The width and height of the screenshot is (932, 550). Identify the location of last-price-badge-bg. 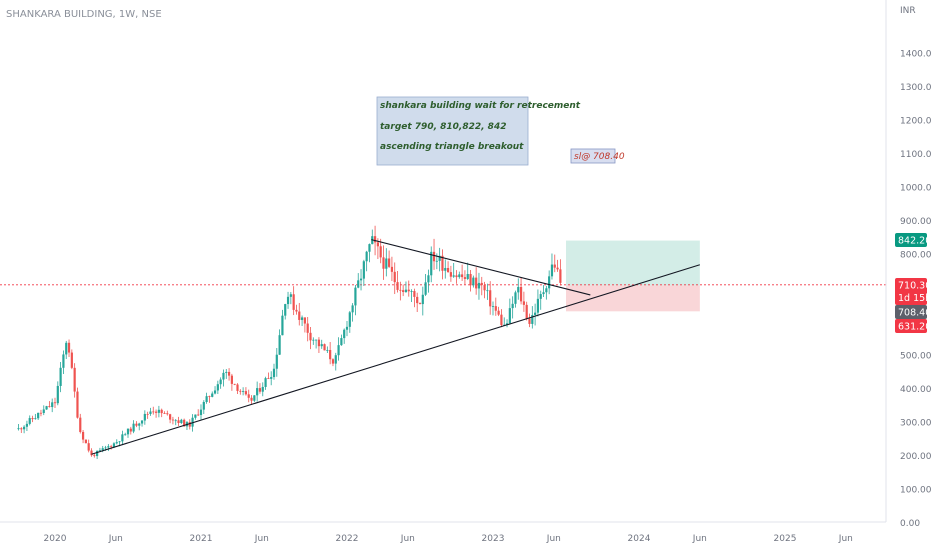
(911, 291).